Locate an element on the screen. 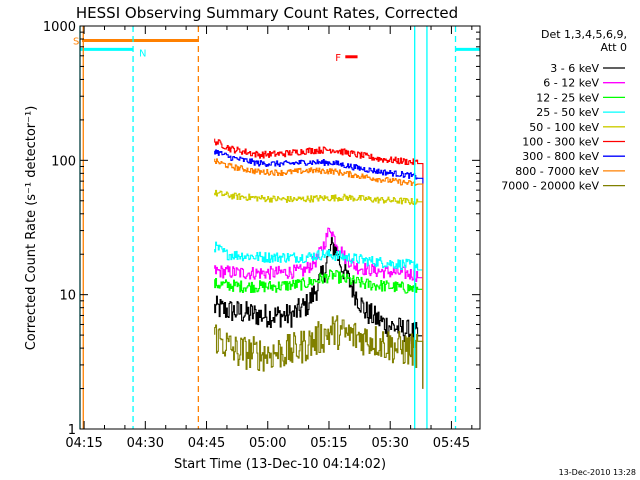  legend-label-6: 100 - 300 keV is located at coordinates (560, 142).